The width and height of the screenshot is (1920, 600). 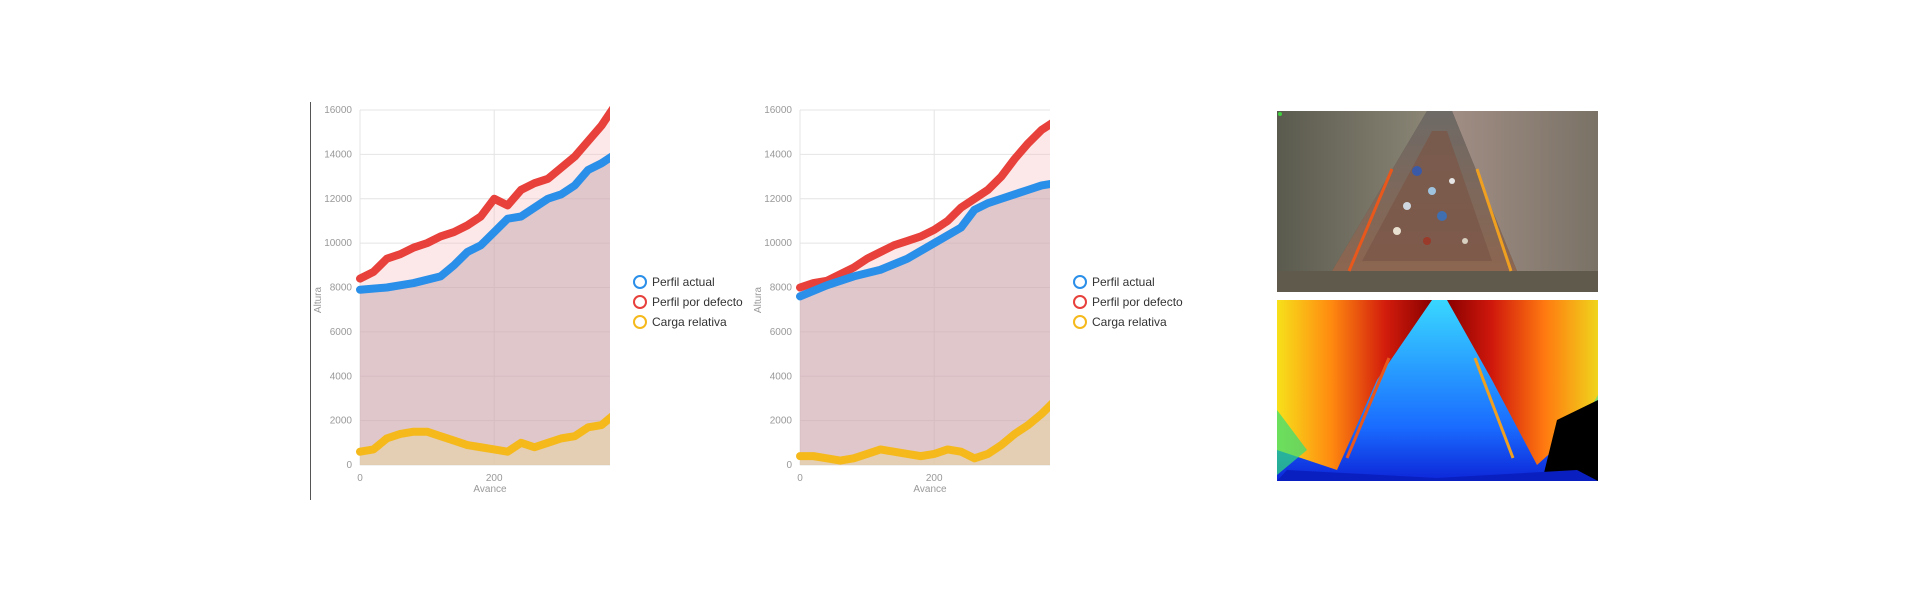 I want to click on separator-line, so click(x=310, y=301).